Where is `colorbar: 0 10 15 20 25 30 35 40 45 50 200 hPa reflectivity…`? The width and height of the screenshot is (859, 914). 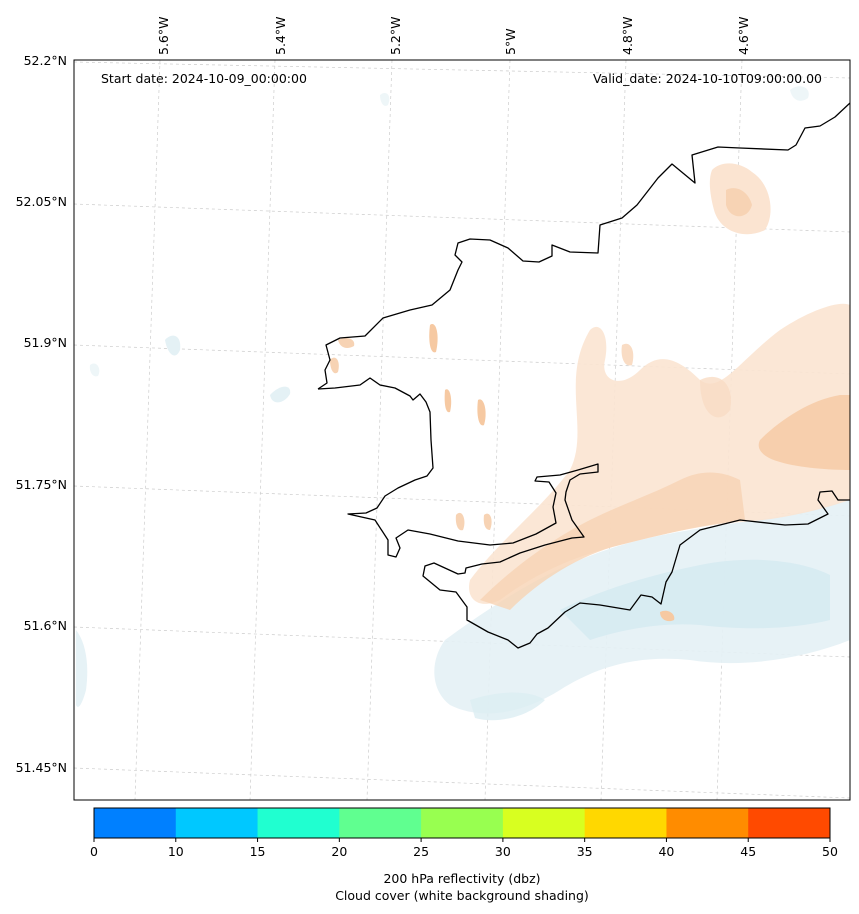 colorbar: 0 10 15 20 25 30 35 40 45 50 200 hPa reflectivity… is located at coordinates (464, 855).